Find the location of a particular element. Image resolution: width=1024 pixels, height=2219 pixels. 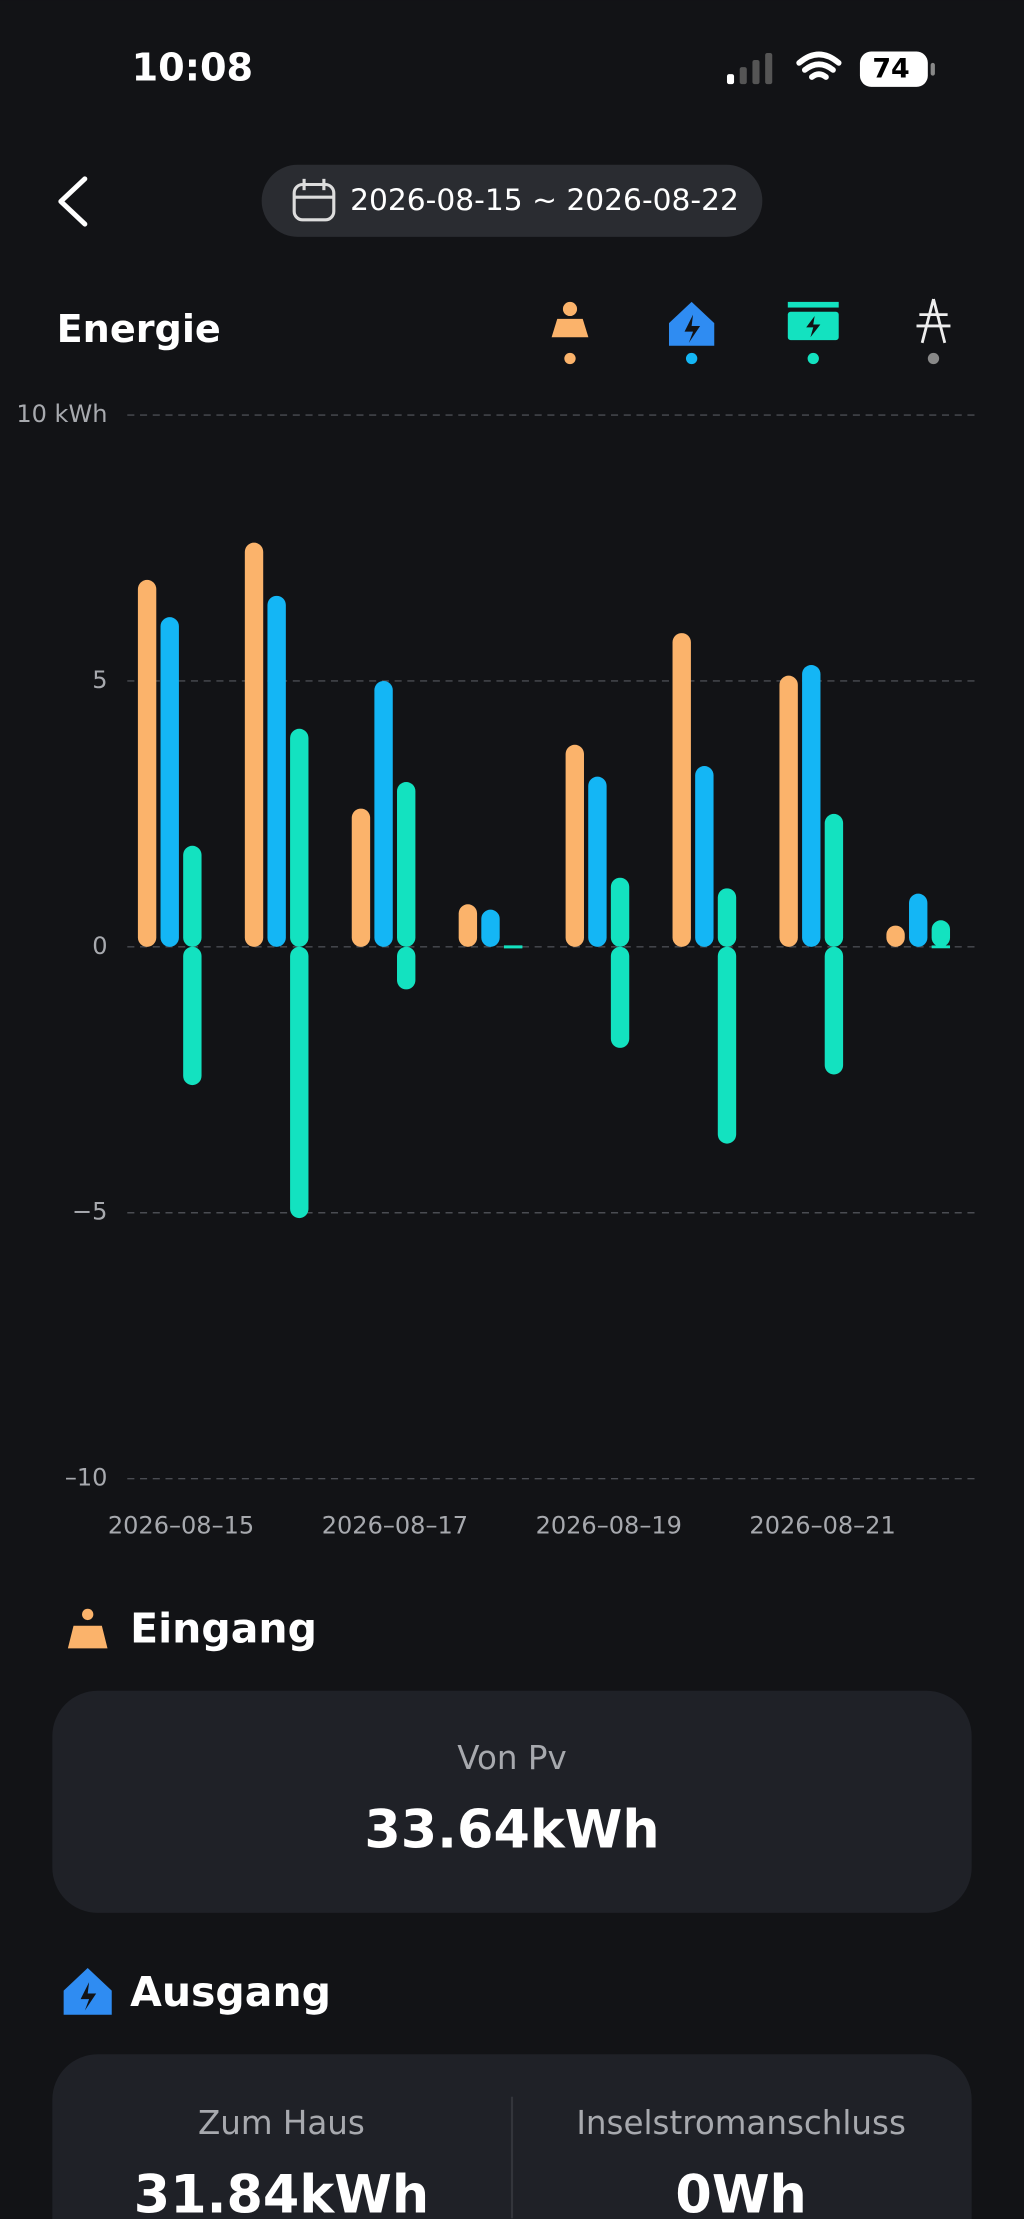

card is located at coordinates (512, 1801).